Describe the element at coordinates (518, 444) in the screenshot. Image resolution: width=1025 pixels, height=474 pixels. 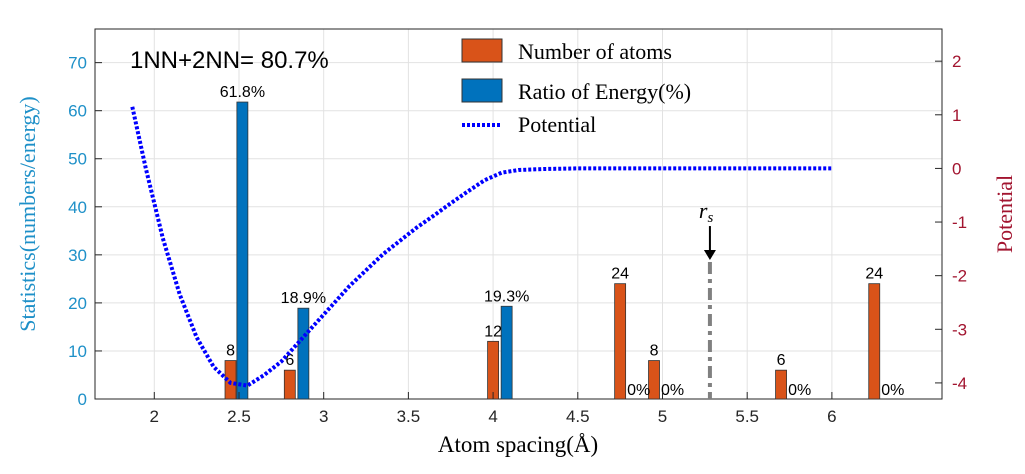
I see `x-axis-label: Atom spacing(Å)` at that location.